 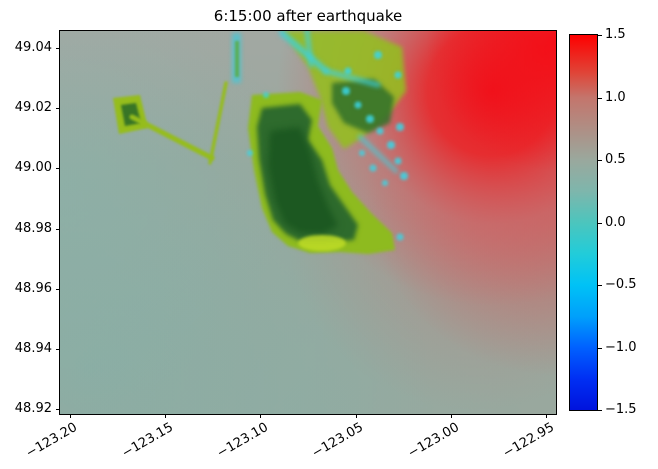 I want to click on y-tick-label: 49.02, so click(x=33, y=107).